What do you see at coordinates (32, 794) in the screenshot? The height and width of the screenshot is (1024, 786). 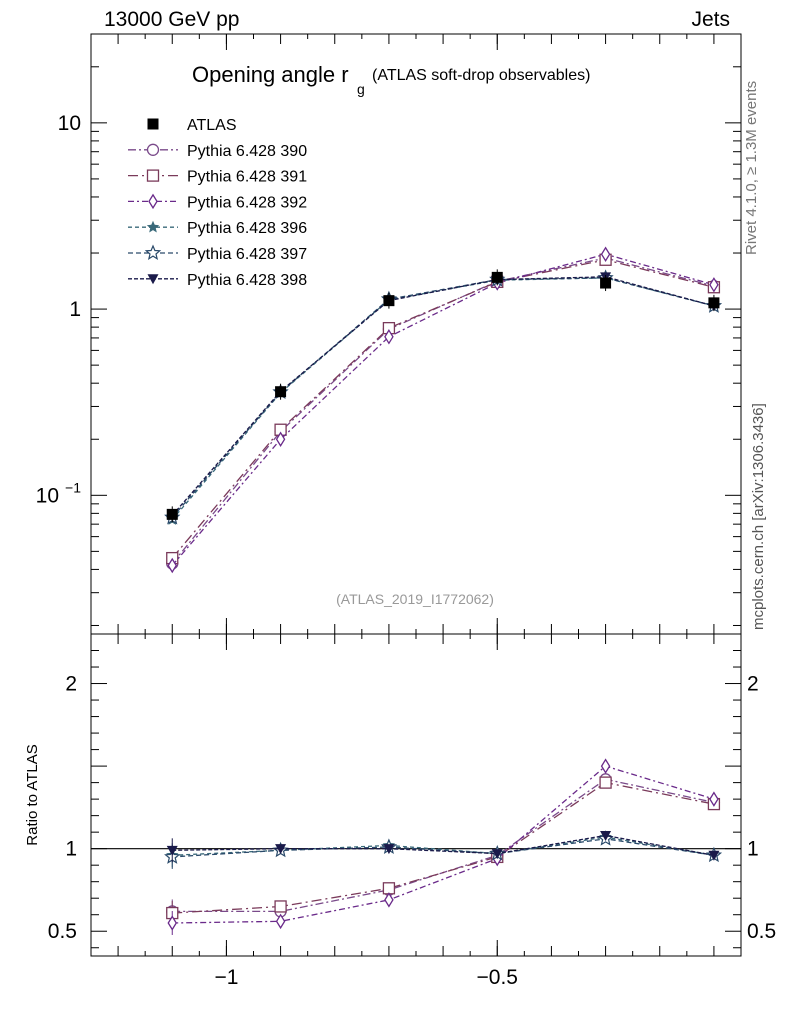 I see `ratio-y-axis-label: Ratio to ATLAS` at bounding box center [32, 794].